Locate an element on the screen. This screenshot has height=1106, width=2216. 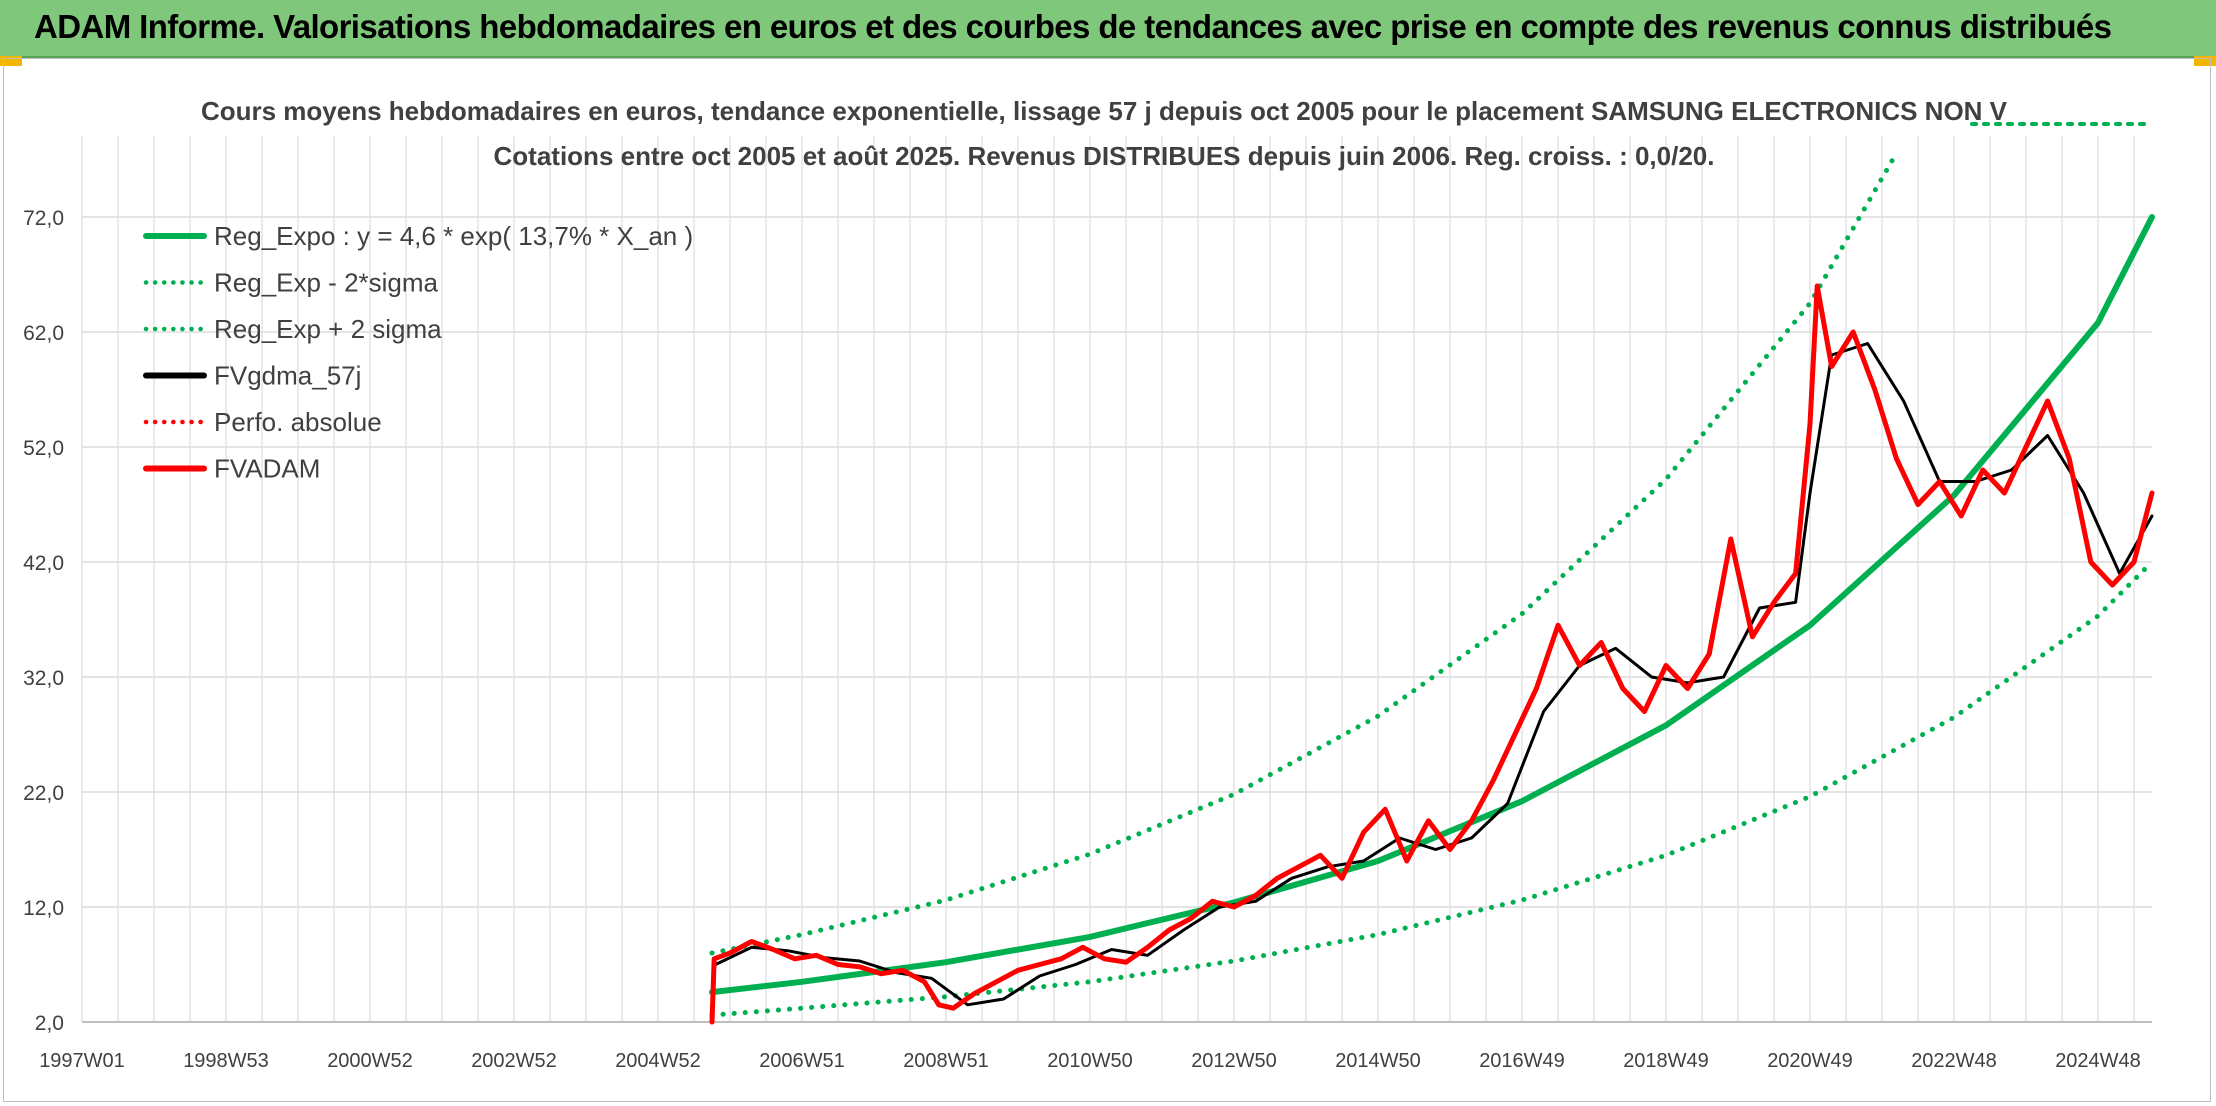
x-tick-label: 2000W52 is located at coordinates (370, 1061).